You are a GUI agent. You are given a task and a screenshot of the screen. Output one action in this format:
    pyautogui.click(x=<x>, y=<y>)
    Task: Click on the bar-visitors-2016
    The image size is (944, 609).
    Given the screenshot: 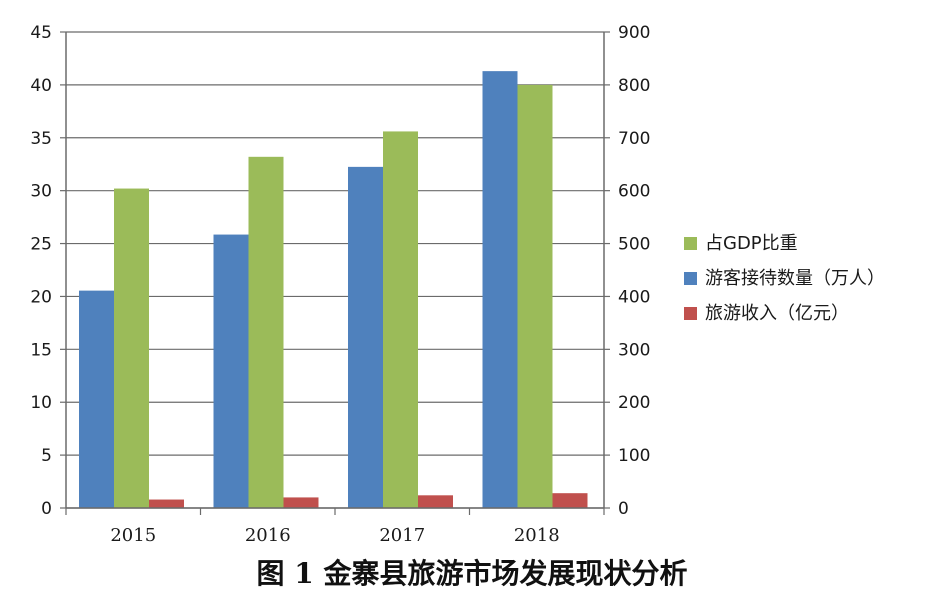 What is the action you would take?
    pyautogui.click(x=231, y=371)
    